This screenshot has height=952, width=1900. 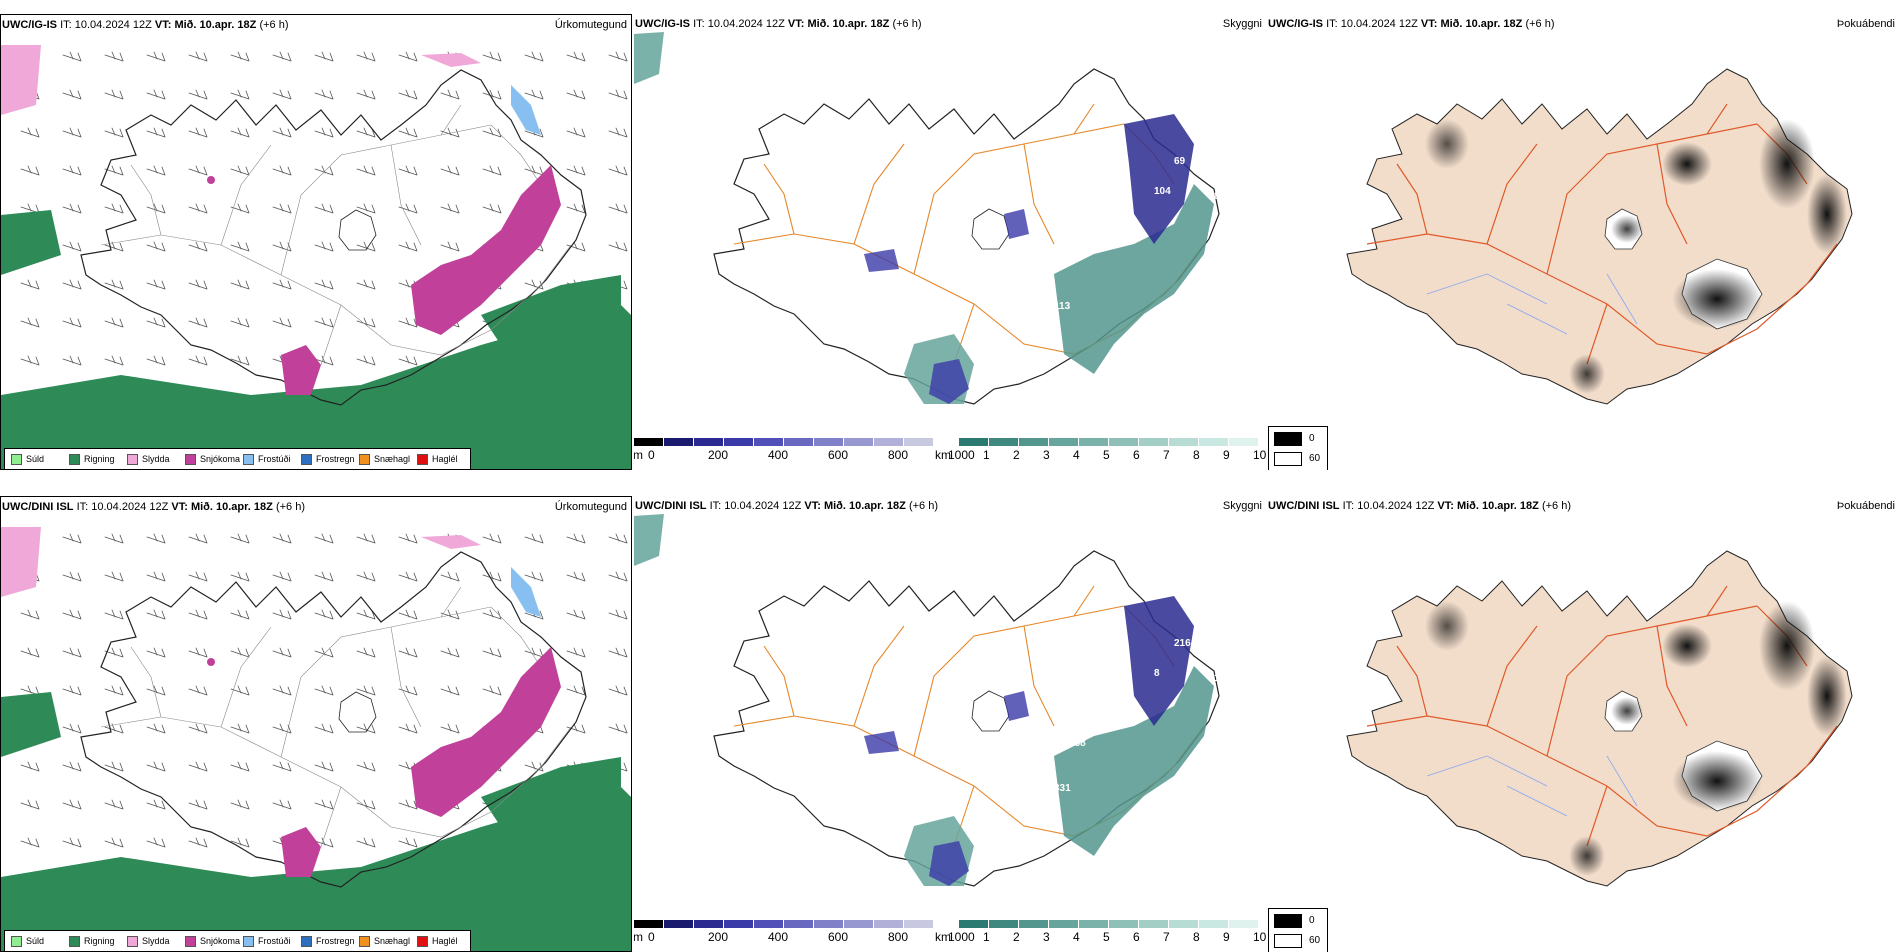 I want to click on panel-field-name: Úrkomutegund, so click(x=590, y=507).